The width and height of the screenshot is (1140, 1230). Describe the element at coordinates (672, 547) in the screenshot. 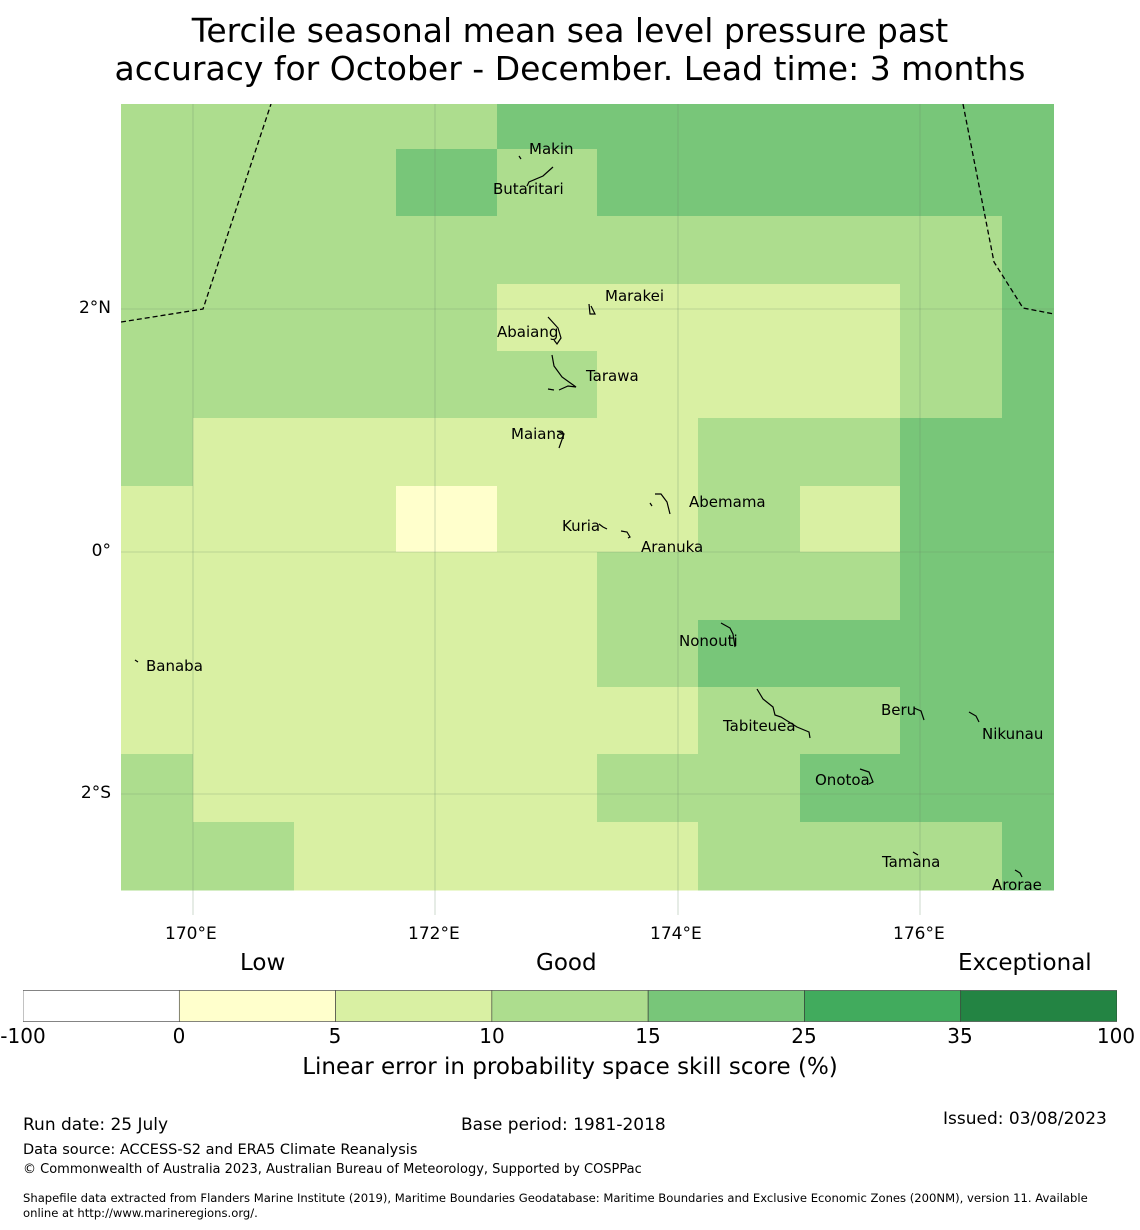

I see `island-label-aranuka: Aranuka` at that location.